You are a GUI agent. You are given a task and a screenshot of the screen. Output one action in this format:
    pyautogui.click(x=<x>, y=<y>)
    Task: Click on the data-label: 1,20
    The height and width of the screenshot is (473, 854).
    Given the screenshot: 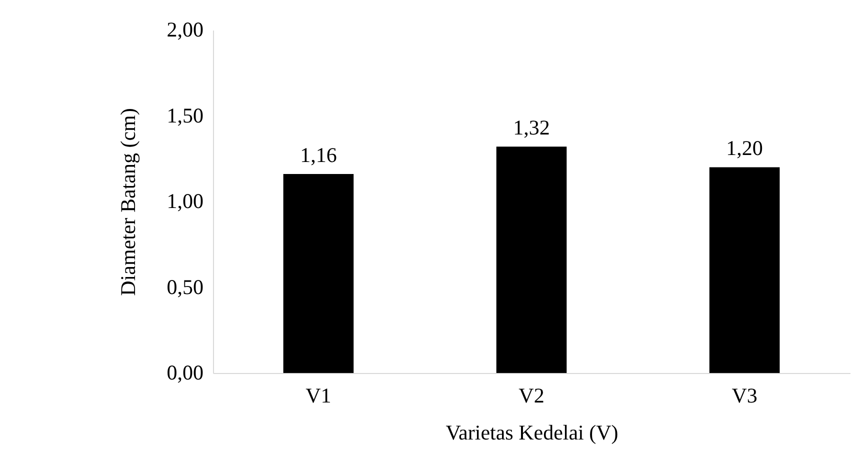 What is the action you would take?
    pyautogui.click(x=744, y=148)
    